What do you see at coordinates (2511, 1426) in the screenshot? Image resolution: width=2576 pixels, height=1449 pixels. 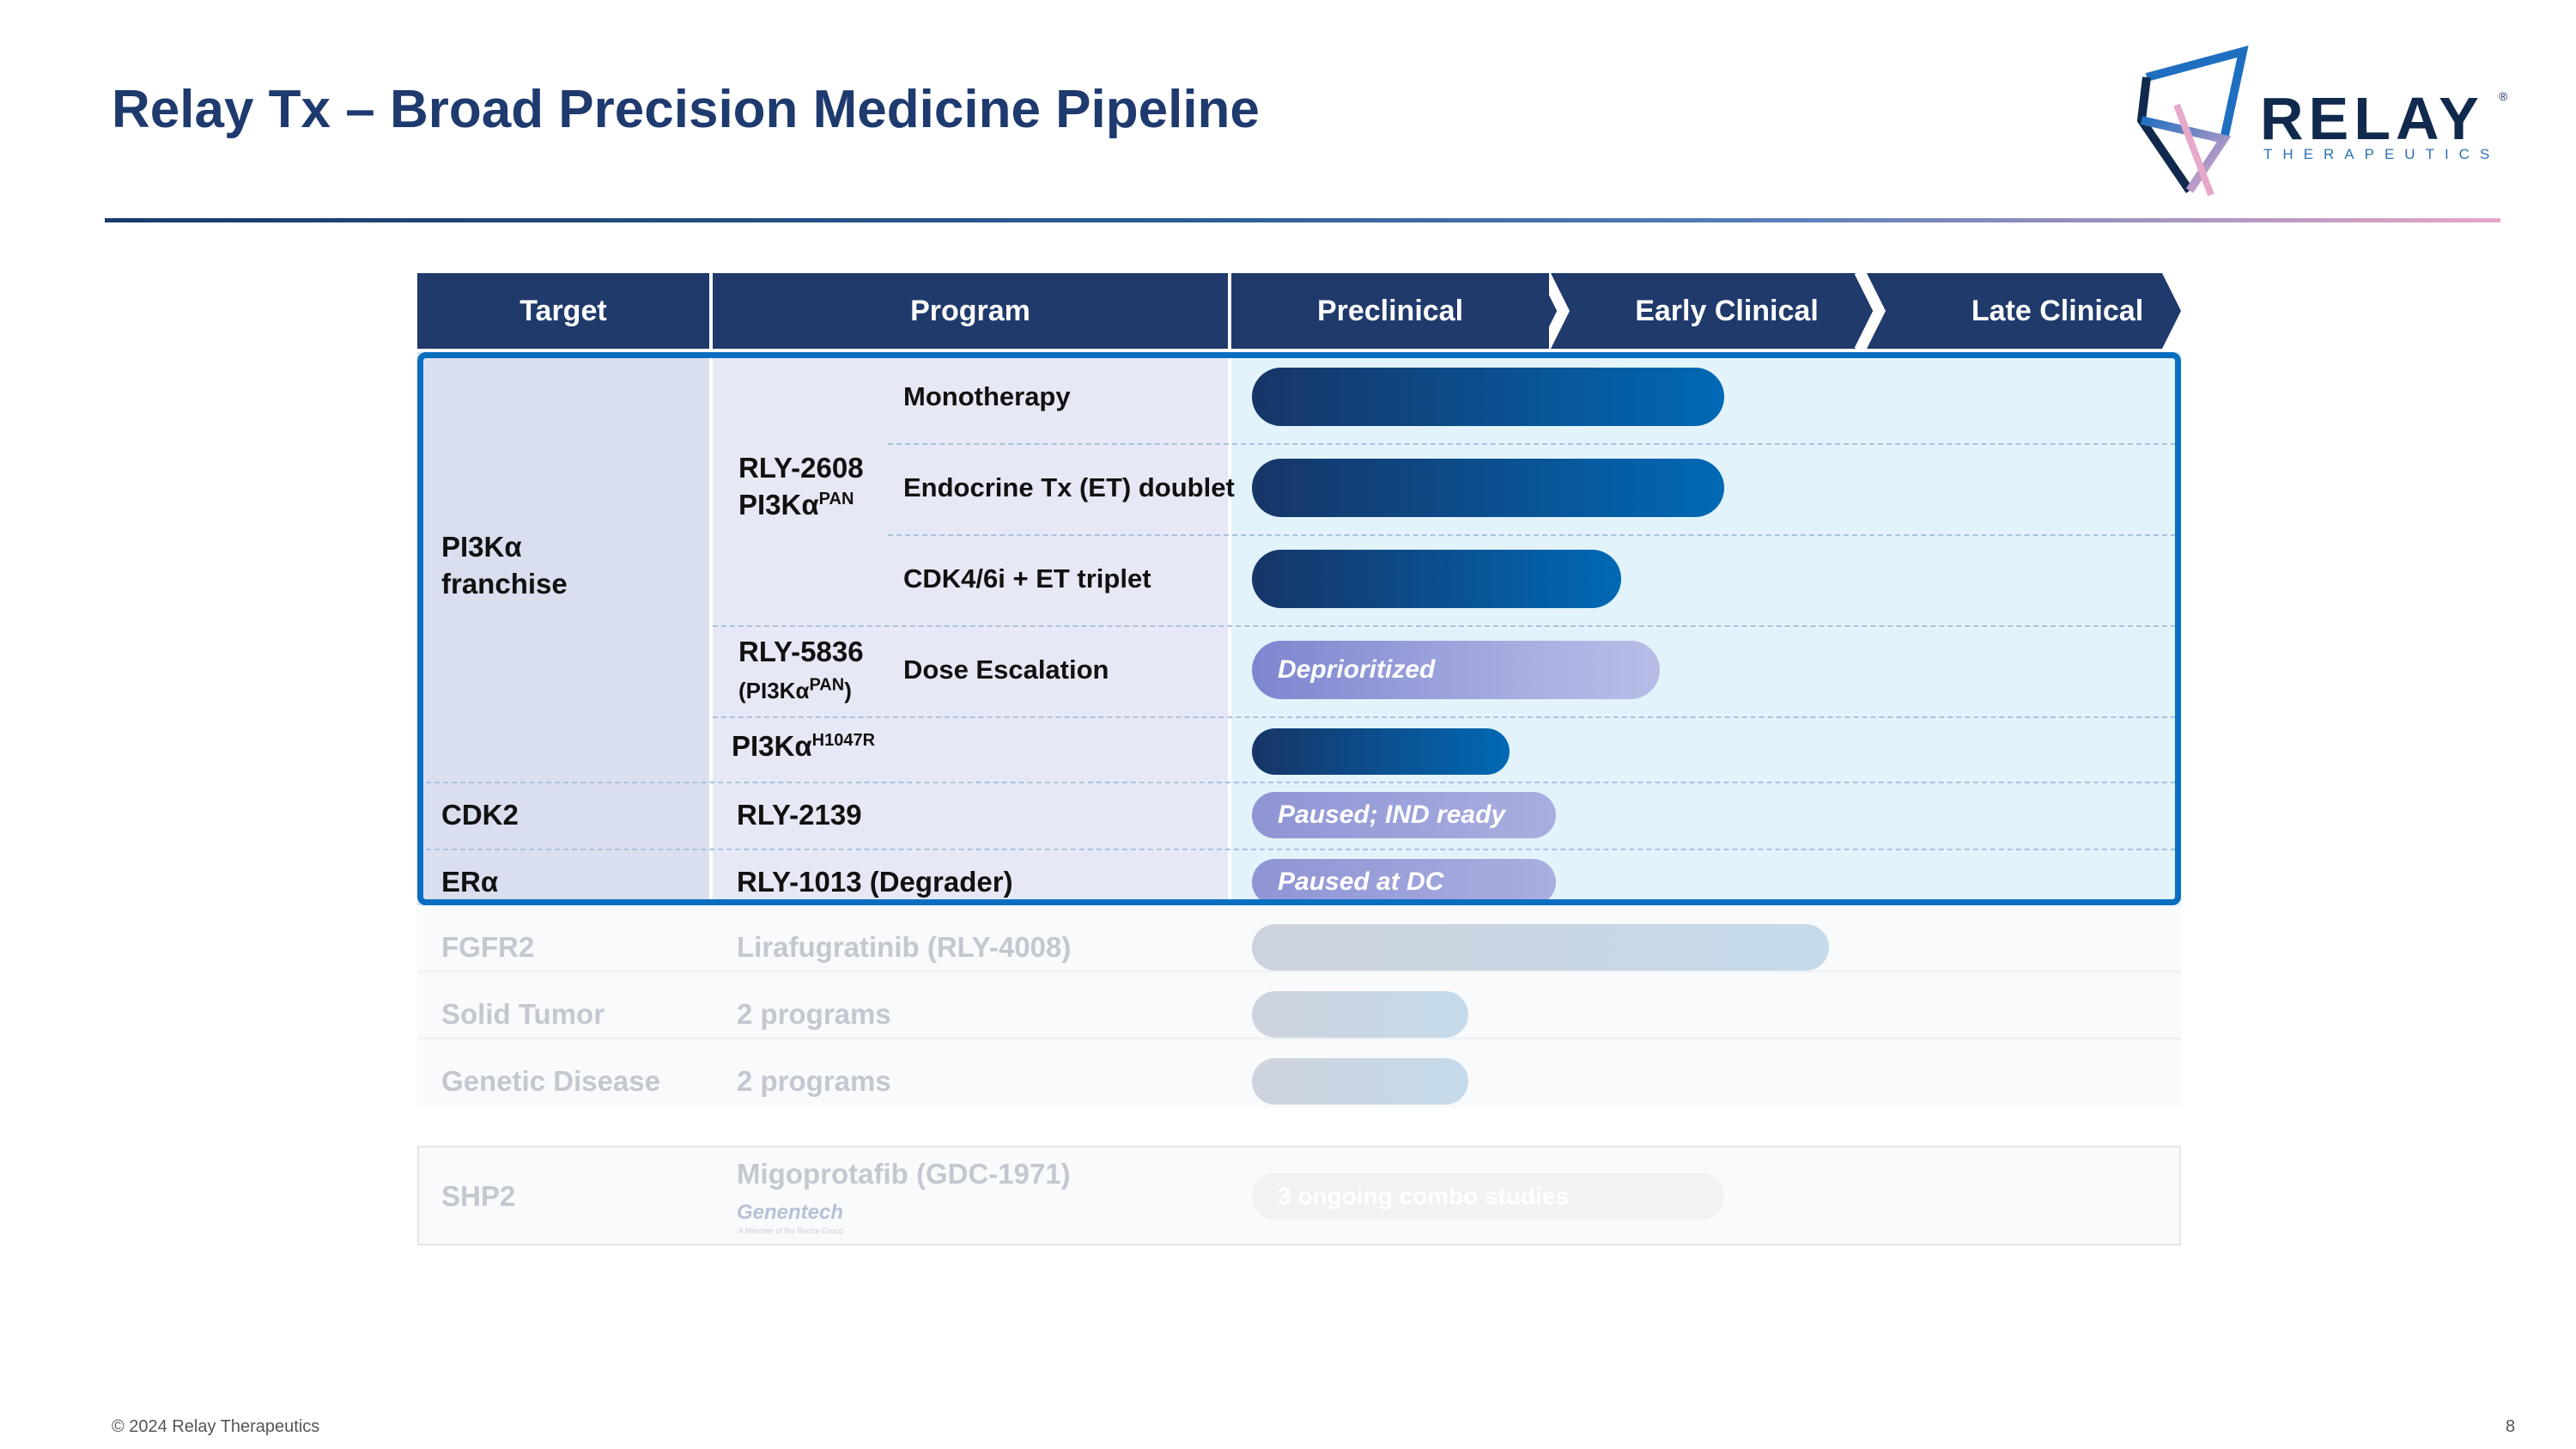 I see `page-number: 8` at bounding box center [2511, 1426].